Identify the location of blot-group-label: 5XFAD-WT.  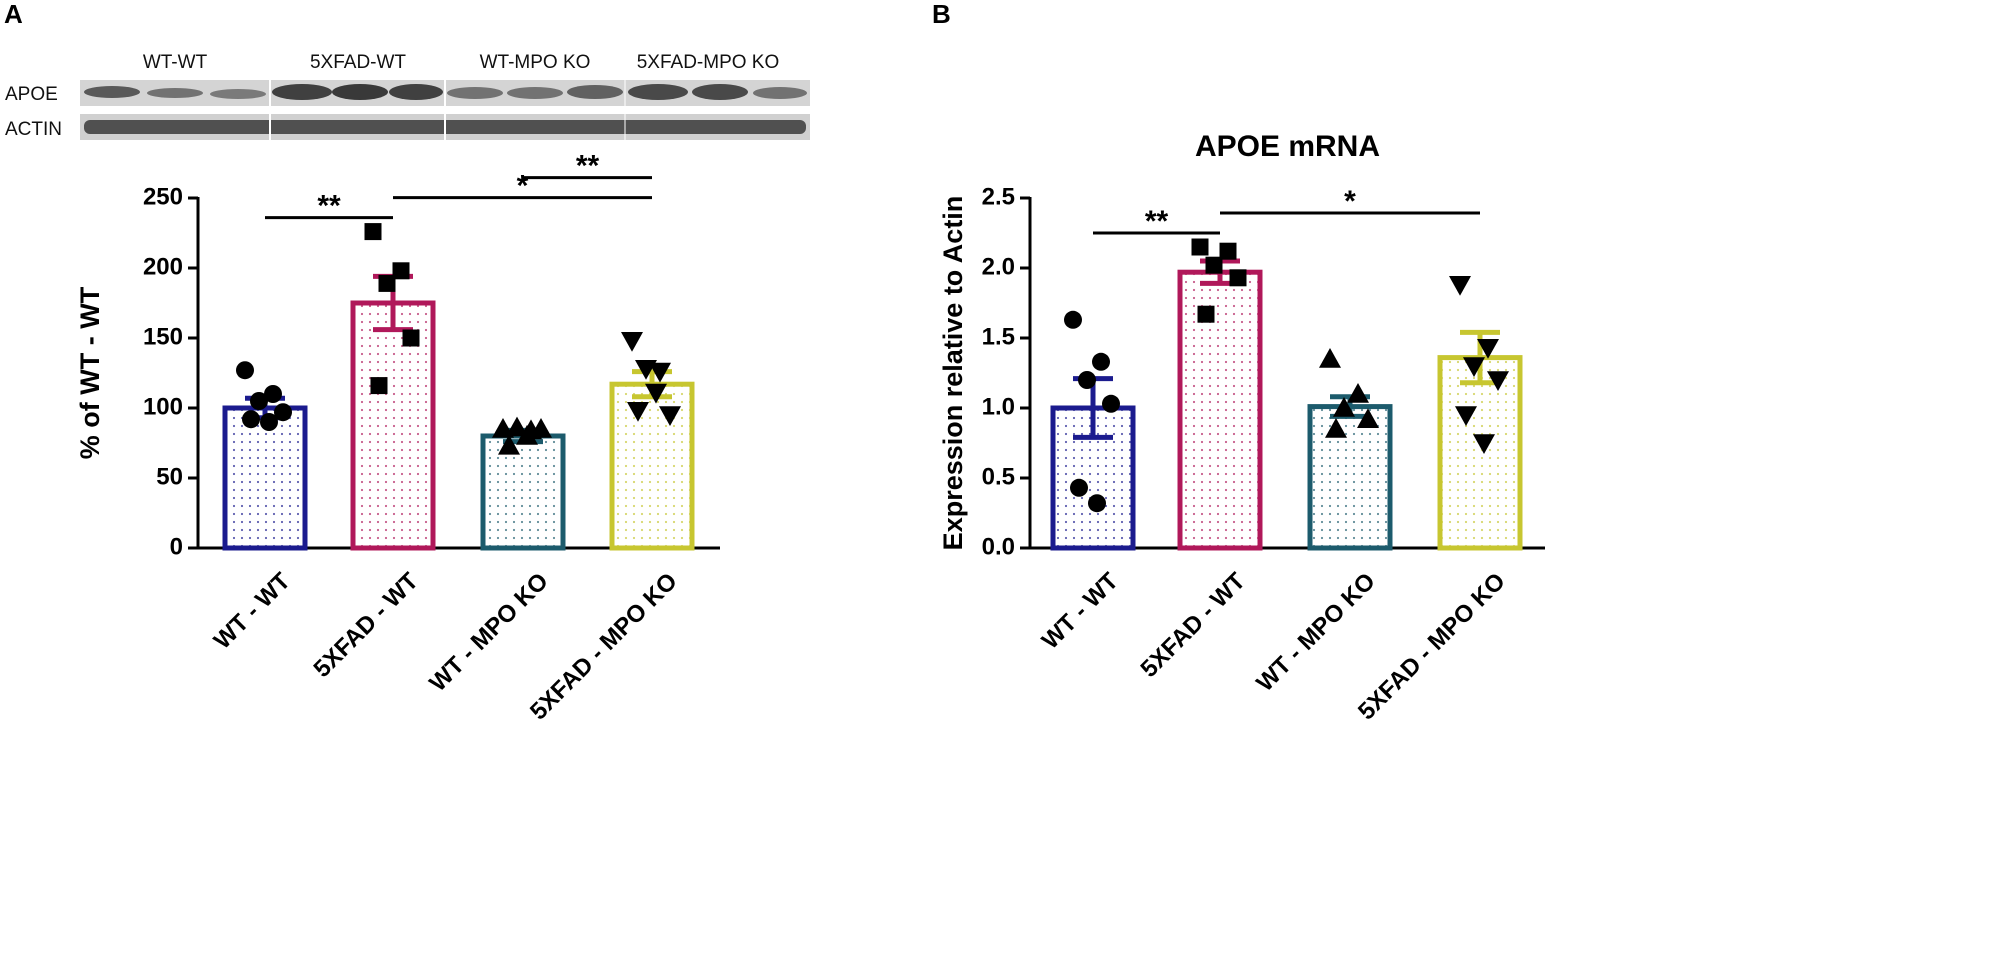
(358, 62).